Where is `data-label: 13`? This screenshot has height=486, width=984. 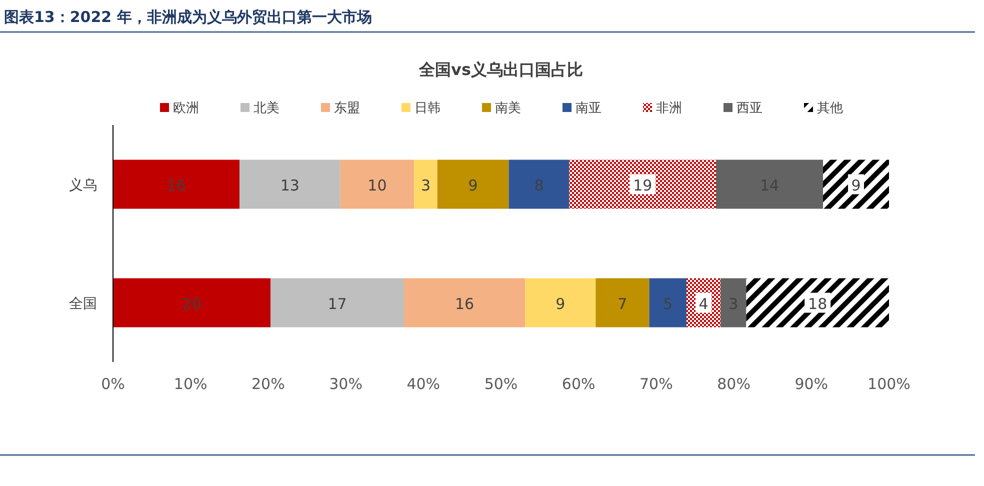
data-label: 13 is located at coordinates (290, 185).